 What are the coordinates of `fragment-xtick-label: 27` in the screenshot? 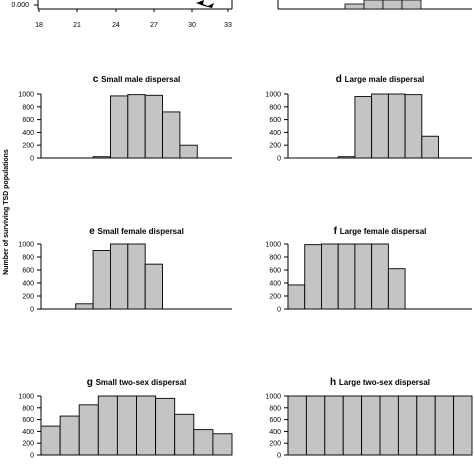 It's located at (154, 25).